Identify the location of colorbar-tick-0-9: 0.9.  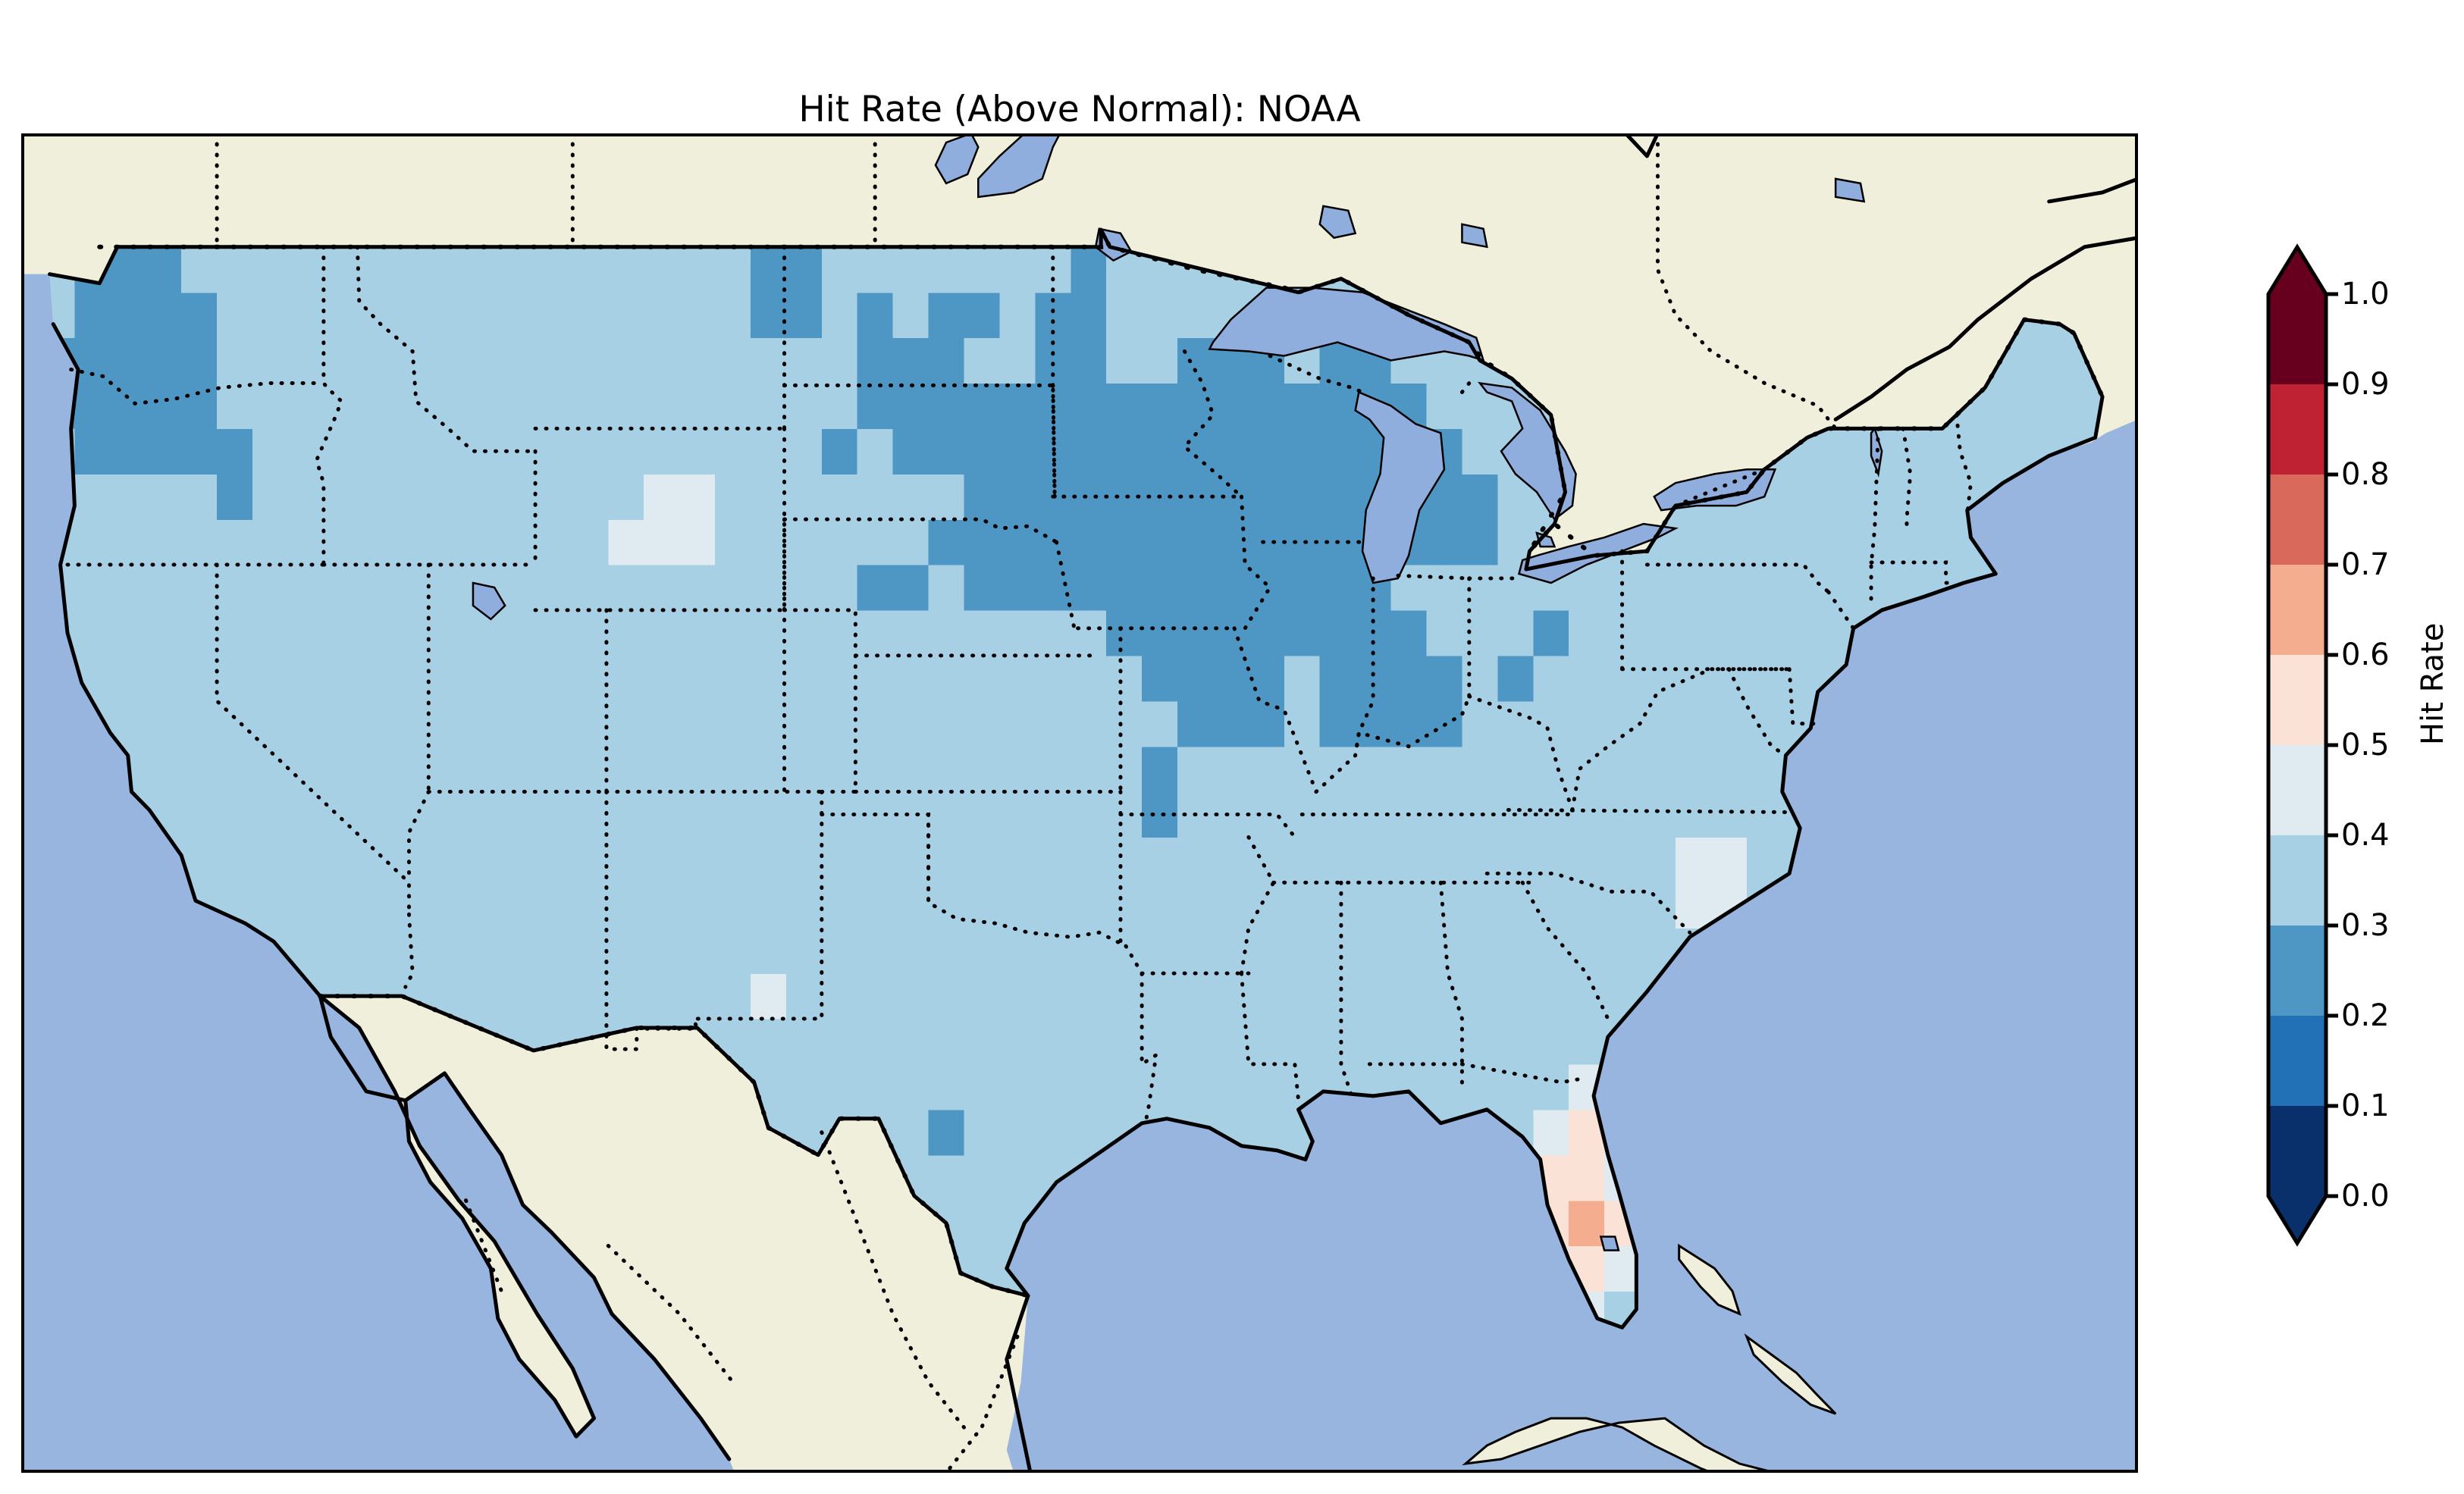
(2365, 384).